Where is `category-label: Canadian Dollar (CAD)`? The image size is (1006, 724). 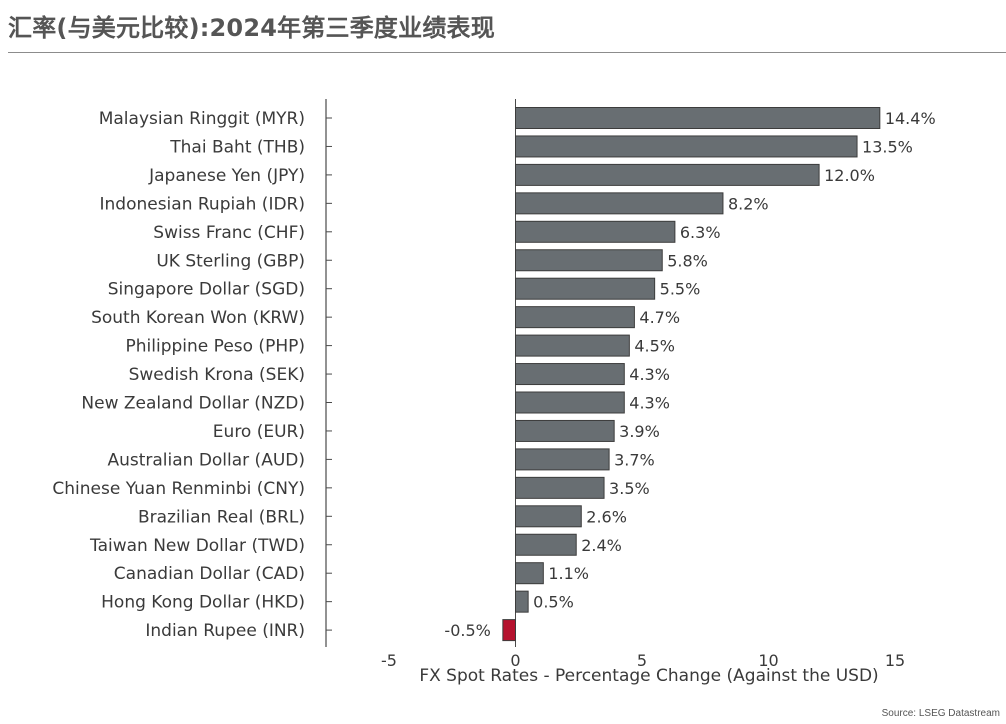 category-label: Canadian Dollar (CAD) is located at coordinates (209, 574).